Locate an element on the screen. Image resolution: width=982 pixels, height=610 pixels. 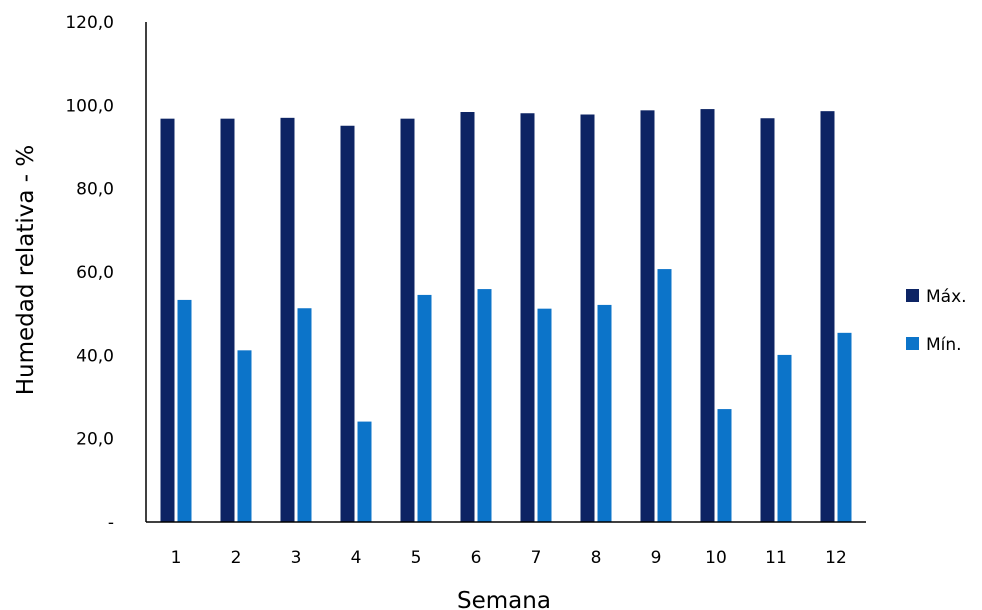
x-tick-label: 4 is located at coordinates (356, 558).